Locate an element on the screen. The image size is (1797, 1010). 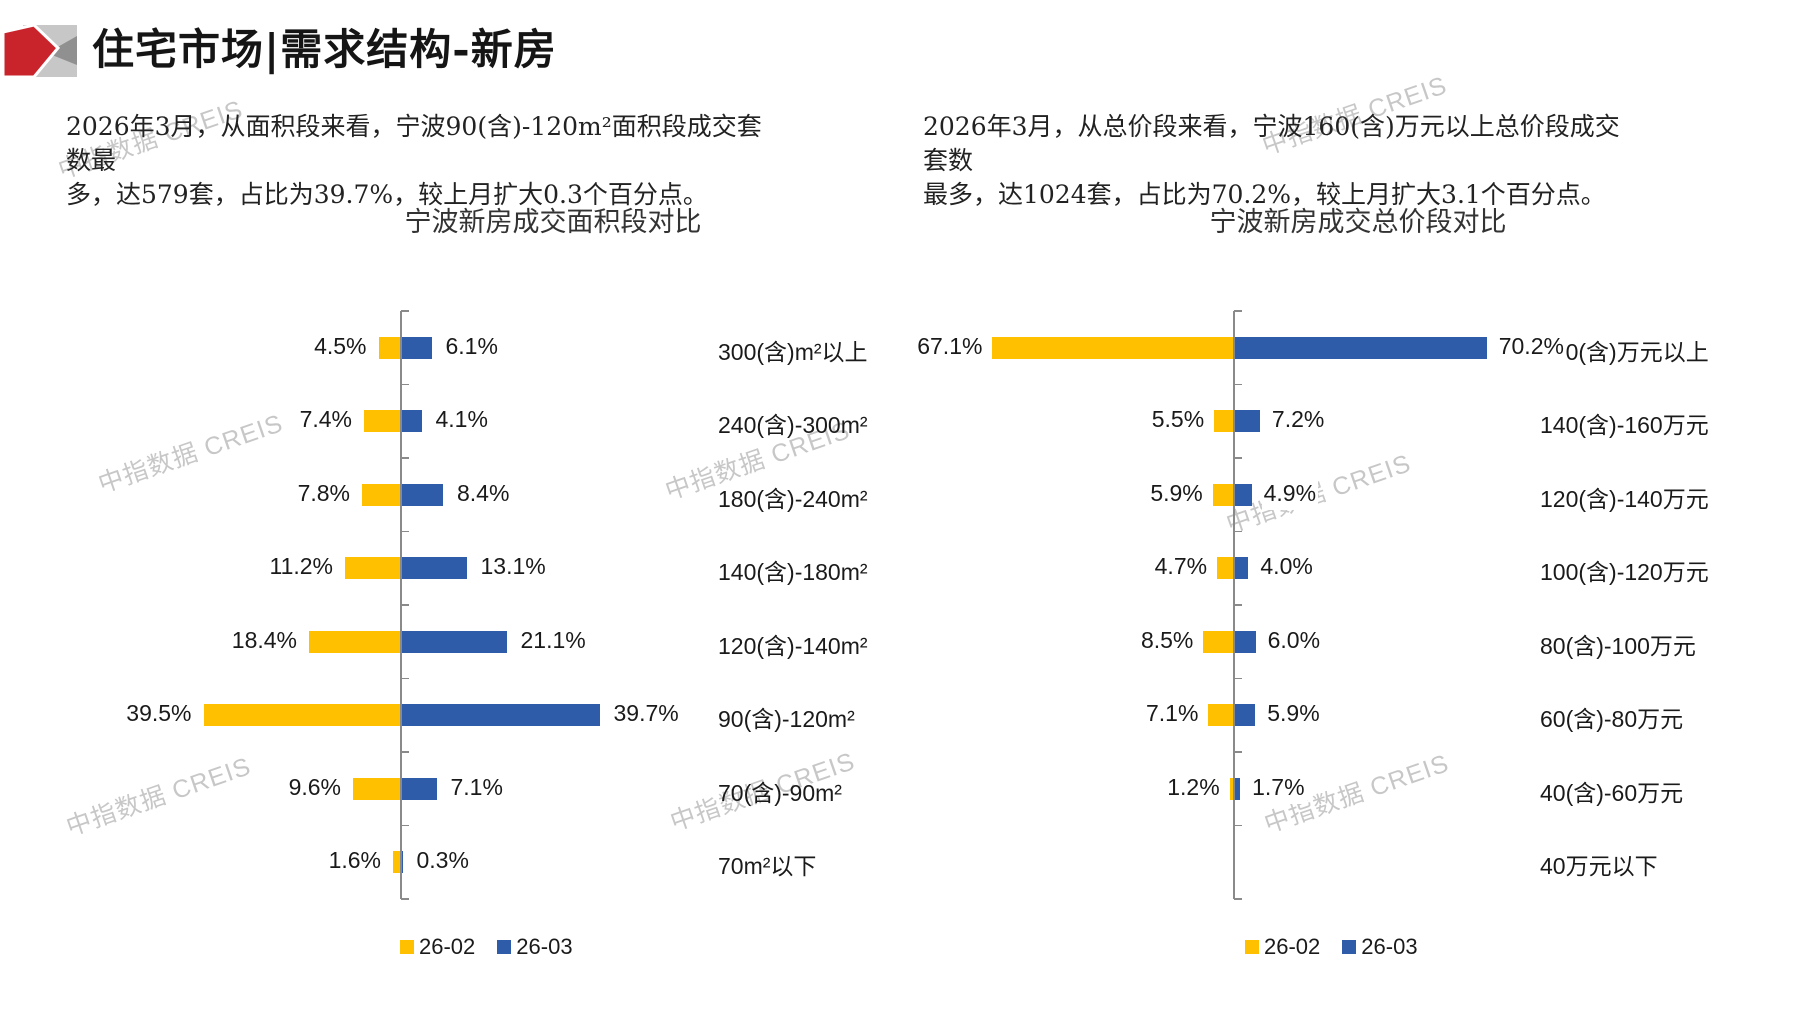
value-label-26-02: 39.5% is located at coordinates (159, 713).